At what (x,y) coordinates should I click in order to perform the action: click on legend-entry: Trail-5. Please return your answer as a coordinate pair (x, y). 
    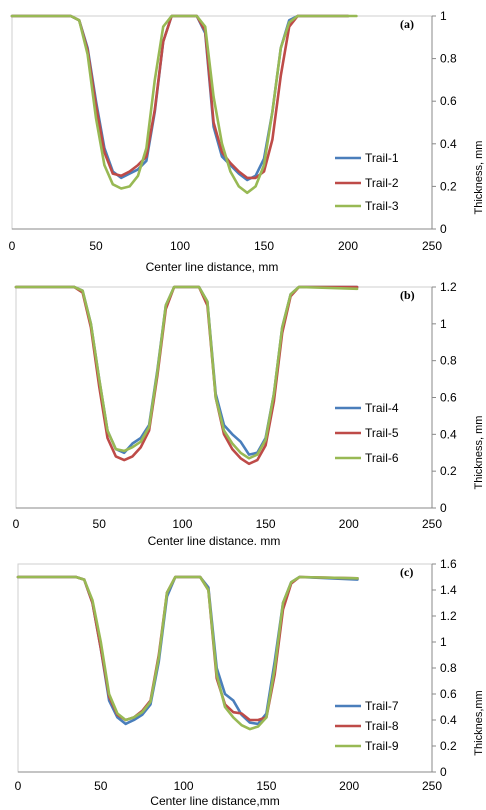
    Looking at the image, I should click on (382, 433).